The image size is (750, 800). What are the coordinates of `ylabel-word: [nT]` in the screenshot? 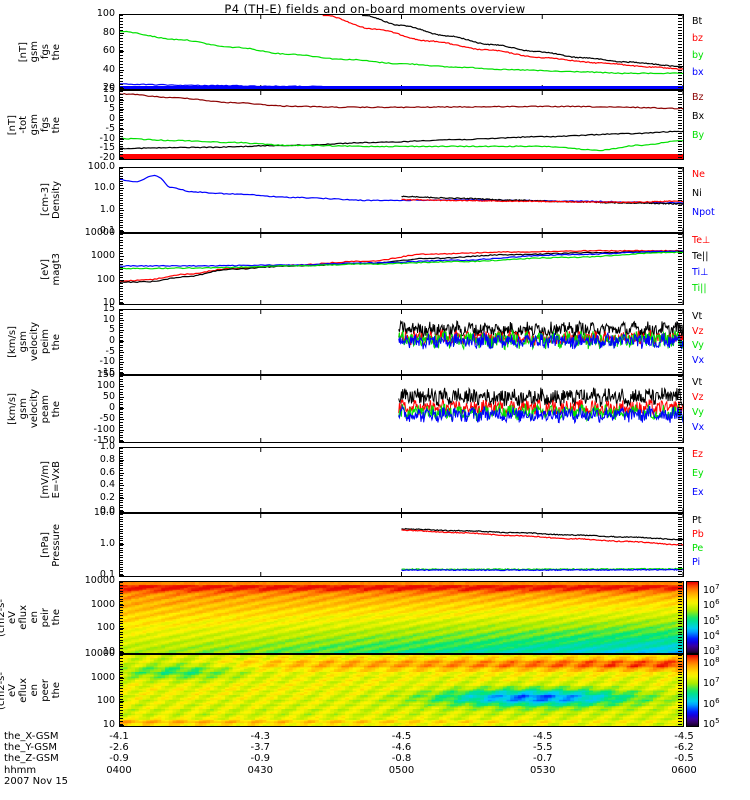 It's located at (23, 52).